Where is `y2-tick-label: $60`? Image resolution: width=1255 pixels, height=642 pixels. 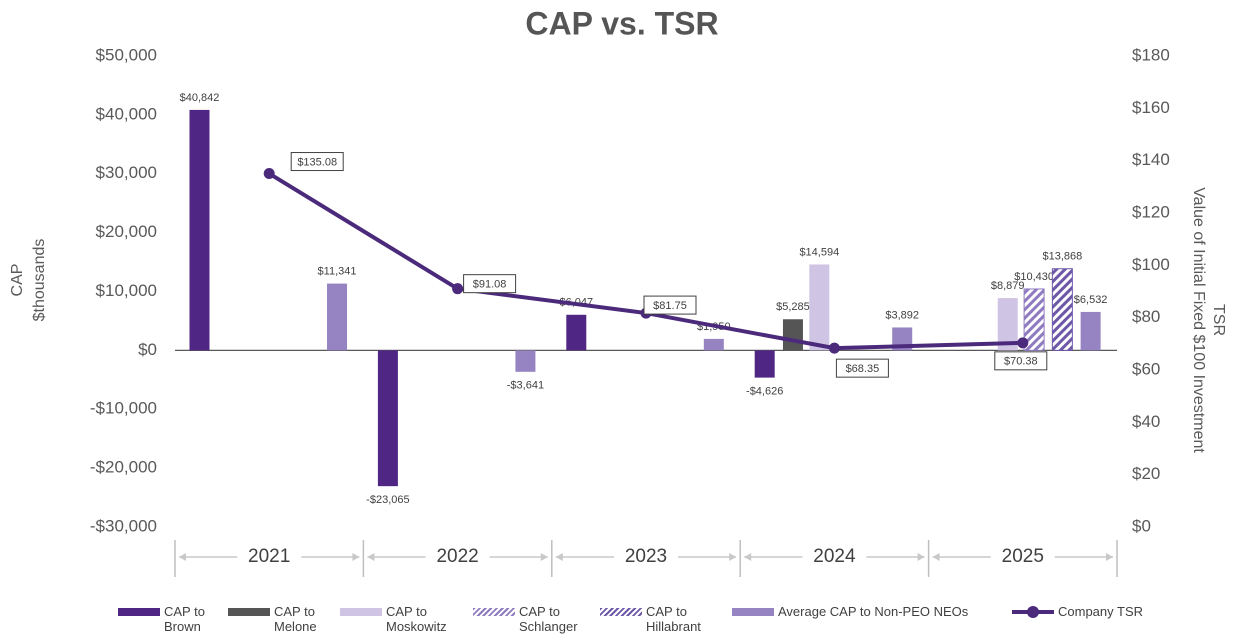 y2-tick-label: $60 is located at coordinates (1146, 368).